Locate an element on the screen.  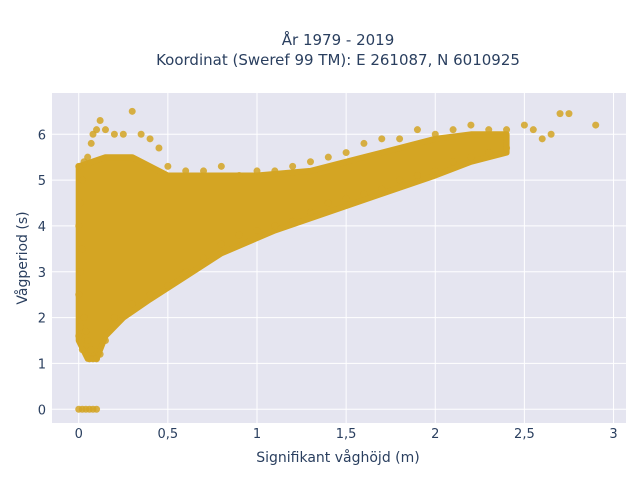
y-tick-label: 6 is located at coordinates (42, 135).